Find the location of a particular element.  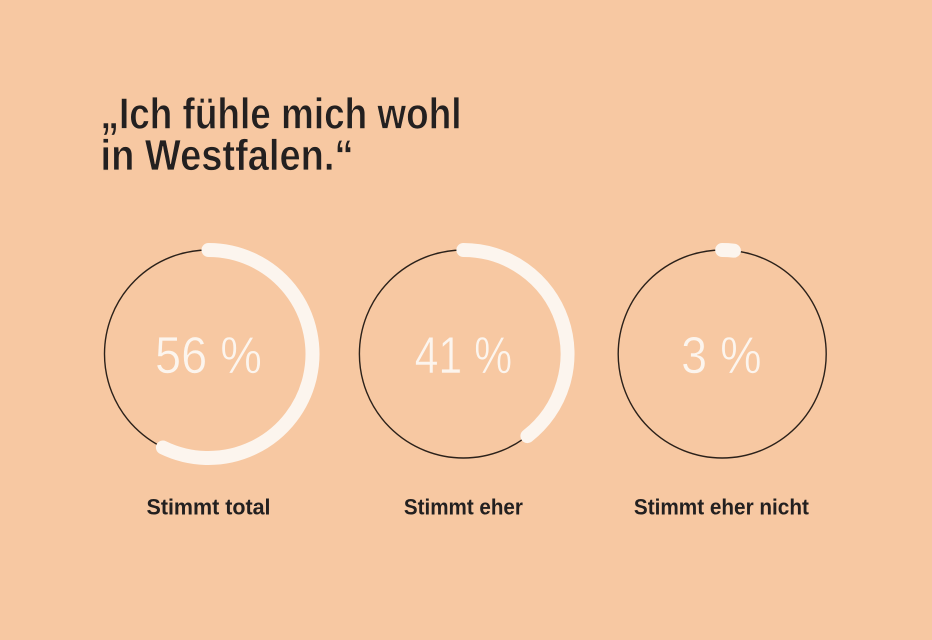

svg-text: Stimmt eher is located at coordinates (463, 507).